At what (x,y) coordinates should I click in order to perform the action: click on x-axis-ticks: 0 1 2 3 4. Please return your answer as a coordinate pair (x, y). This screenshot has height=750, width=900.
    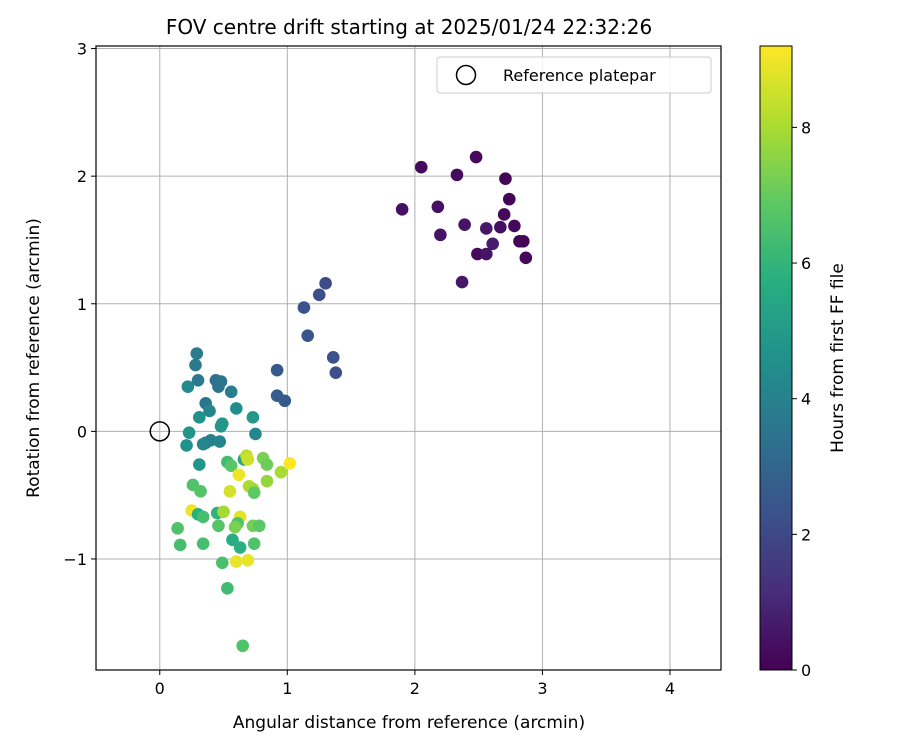
    Looking at the image, I should click on (415, 684).